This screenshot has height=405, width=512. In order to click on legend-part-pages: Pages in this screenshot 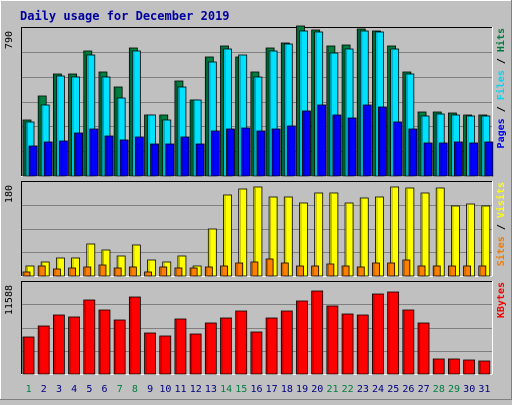, I will do `click(501, 133)`.